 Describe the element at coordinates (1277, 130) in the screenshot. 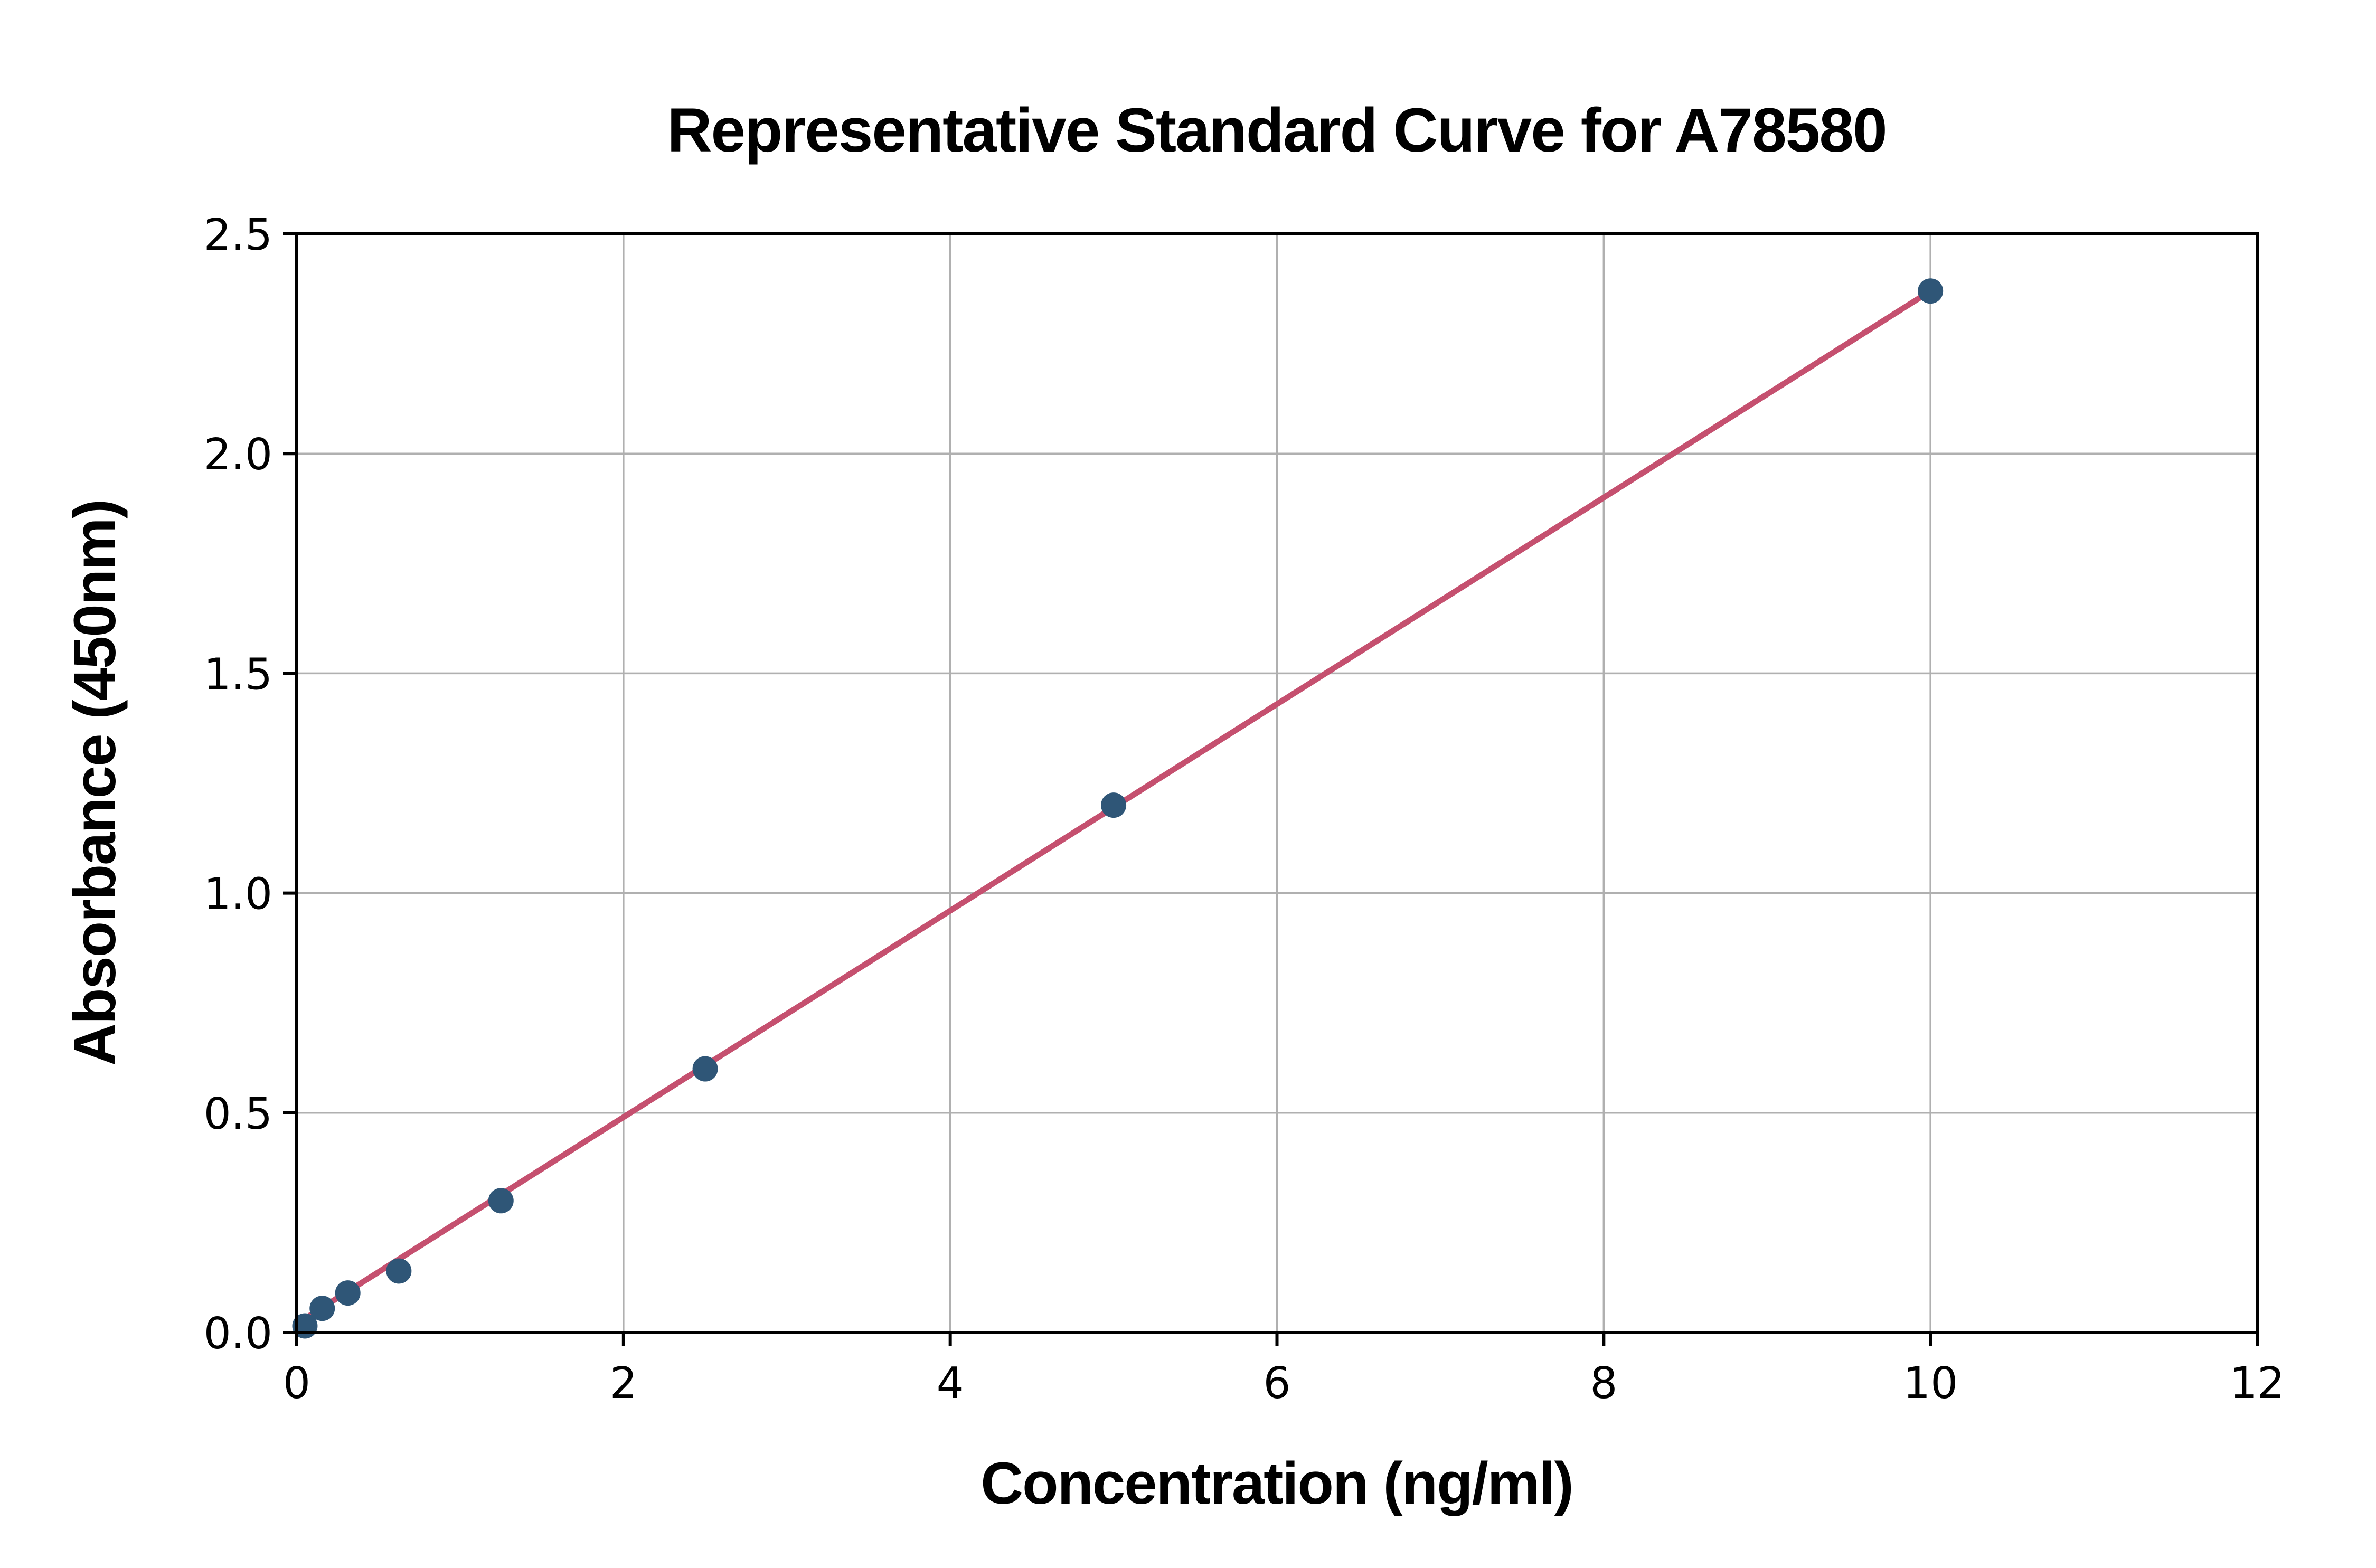

I see `chart-title: Representative Standard Curve for A78580` at that location.